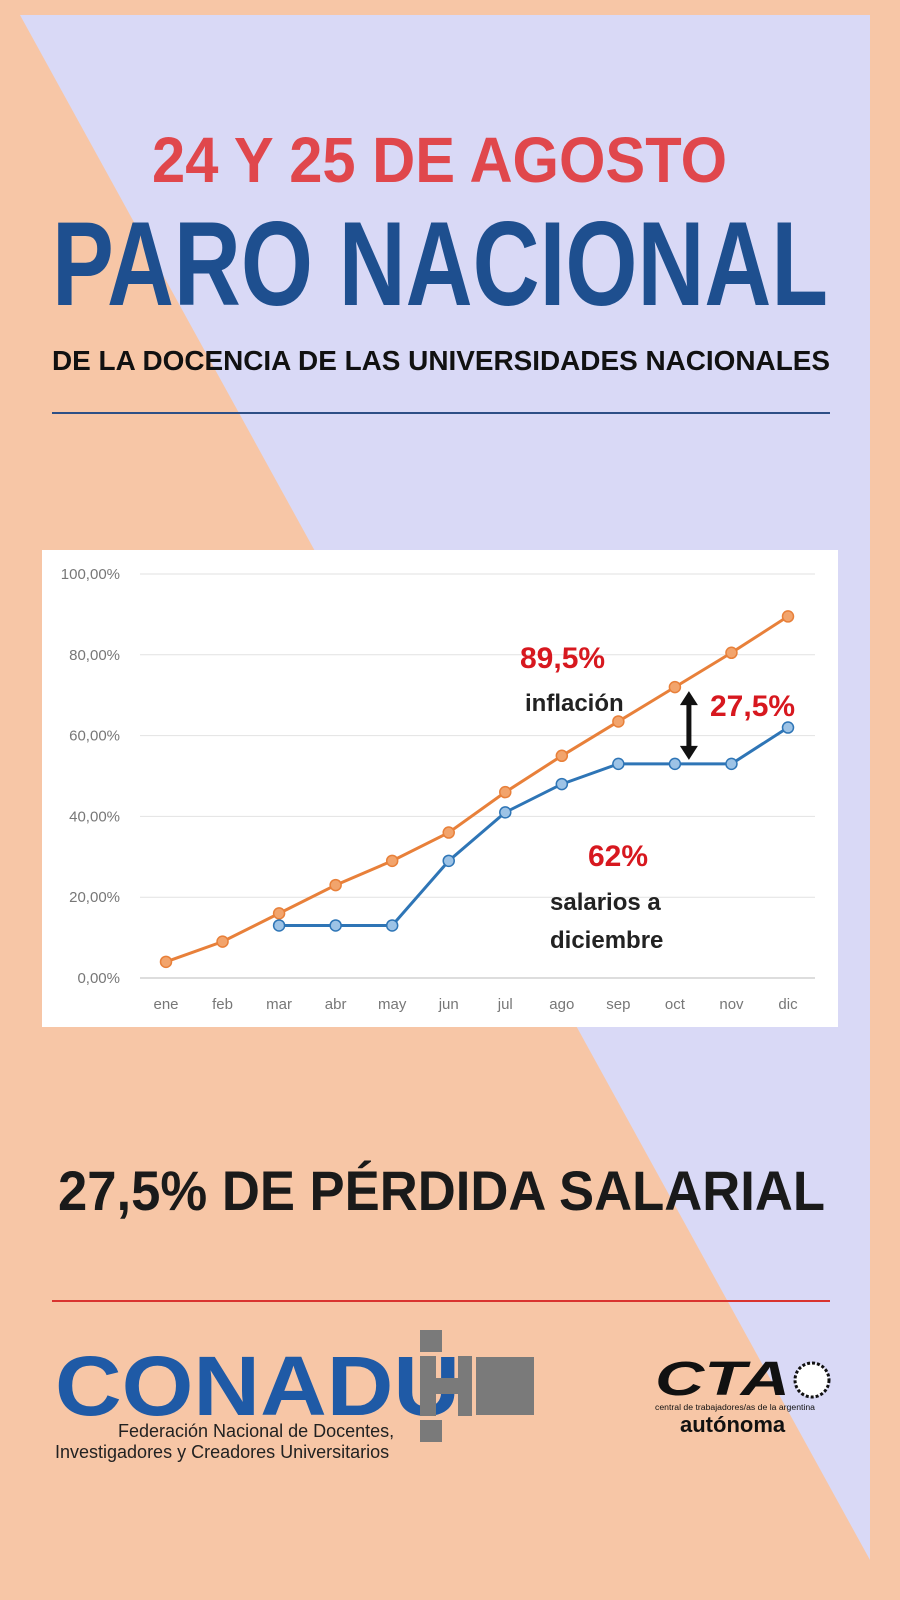 The height and width of the screenshot is (1600, 900). I want to click on logo-tagline: Federación Nacional de Docentes,, so click(256, 1431).